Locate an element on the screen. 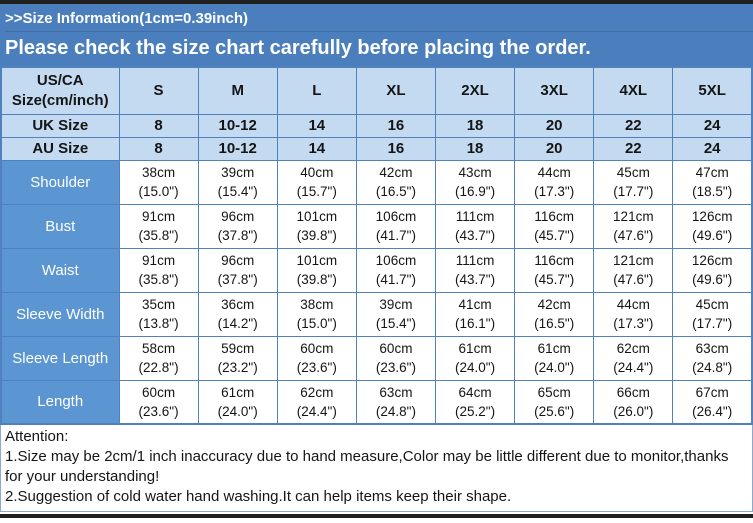  cm-value: 101cm is located at coordinates (317, 216).